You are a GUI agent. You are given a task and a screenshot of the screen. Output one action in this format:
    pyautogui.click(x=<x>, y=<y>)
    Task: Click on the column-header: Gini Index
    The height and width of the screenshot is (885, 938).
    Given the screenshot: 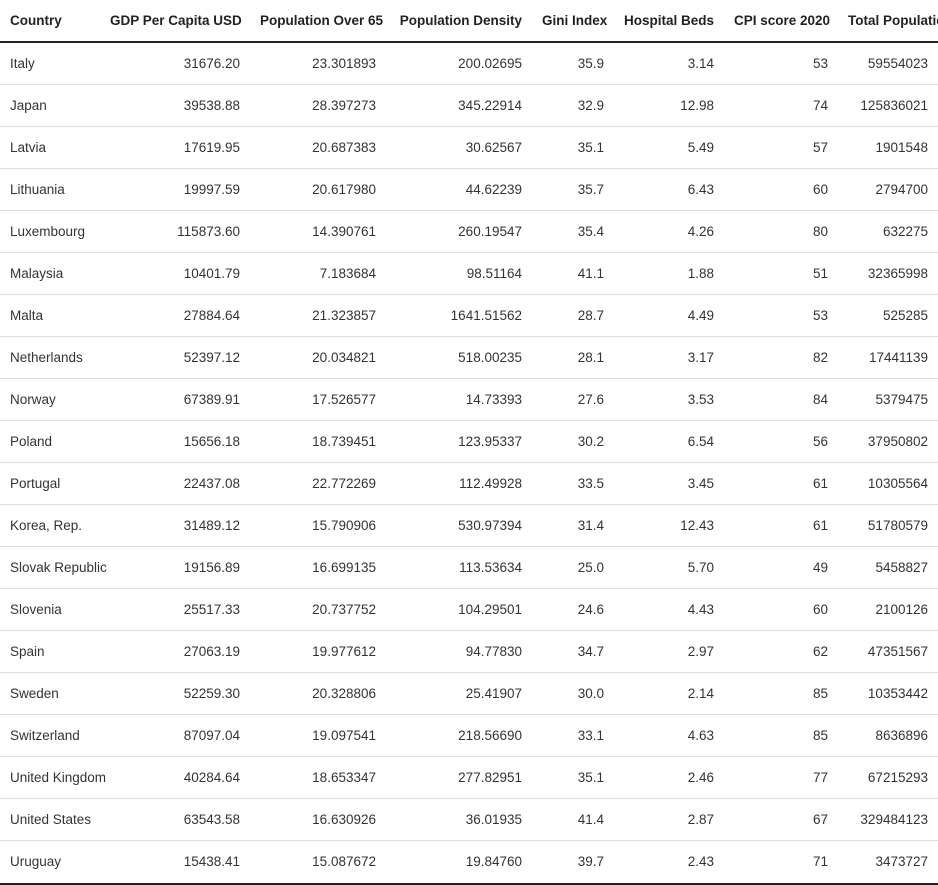 What is the action you would take?
    pyautogui.click(x=573, y=21)
    